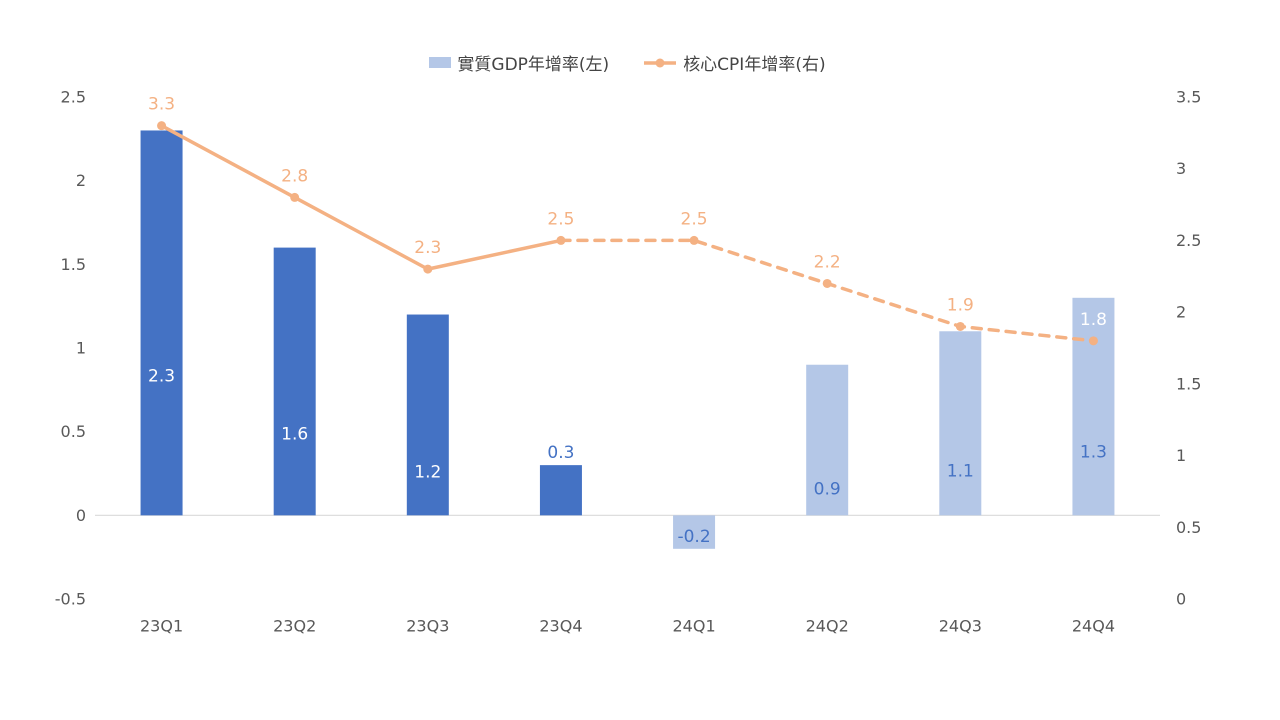 The height and width of the screenshot is (720, 1280). I want to click on x-category-label-23Q2: 23Q2, so click(294, 626).